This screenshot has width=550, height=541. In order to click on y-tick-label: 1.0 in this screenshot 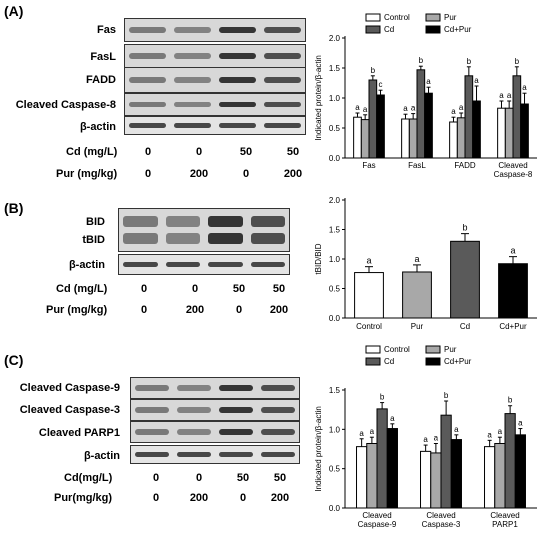, I will do `click(335, 259)`.